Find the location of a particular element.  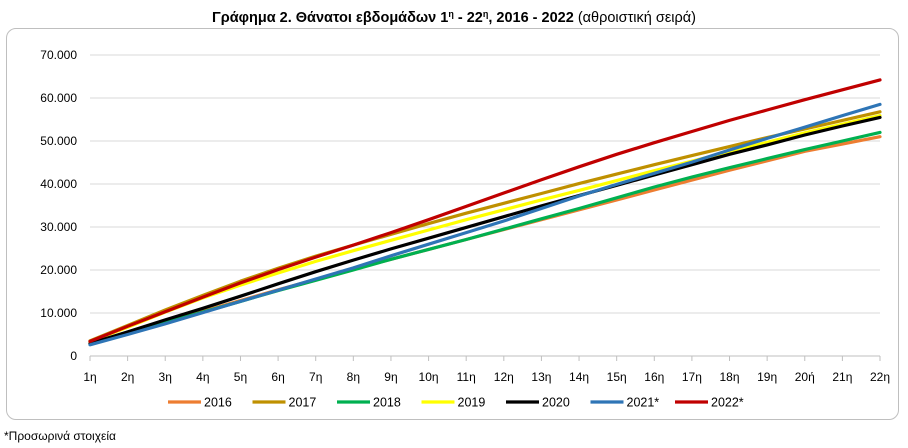

legend-label: 2018 is located at coordinates (387, 403).